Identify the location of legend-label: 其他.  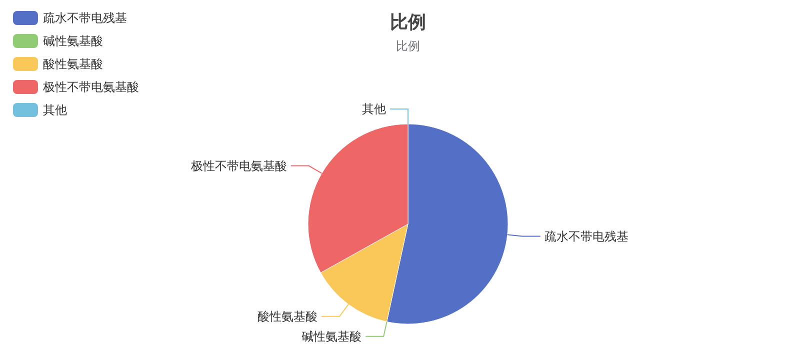
(55, 110).